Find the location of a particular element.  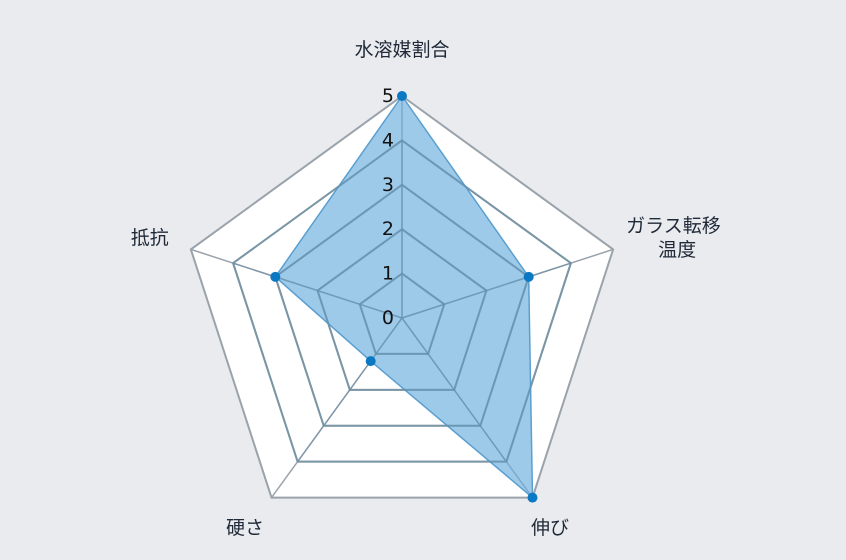

axis-label-line: 水溶媒割合 is located at coordinates (401, 50).